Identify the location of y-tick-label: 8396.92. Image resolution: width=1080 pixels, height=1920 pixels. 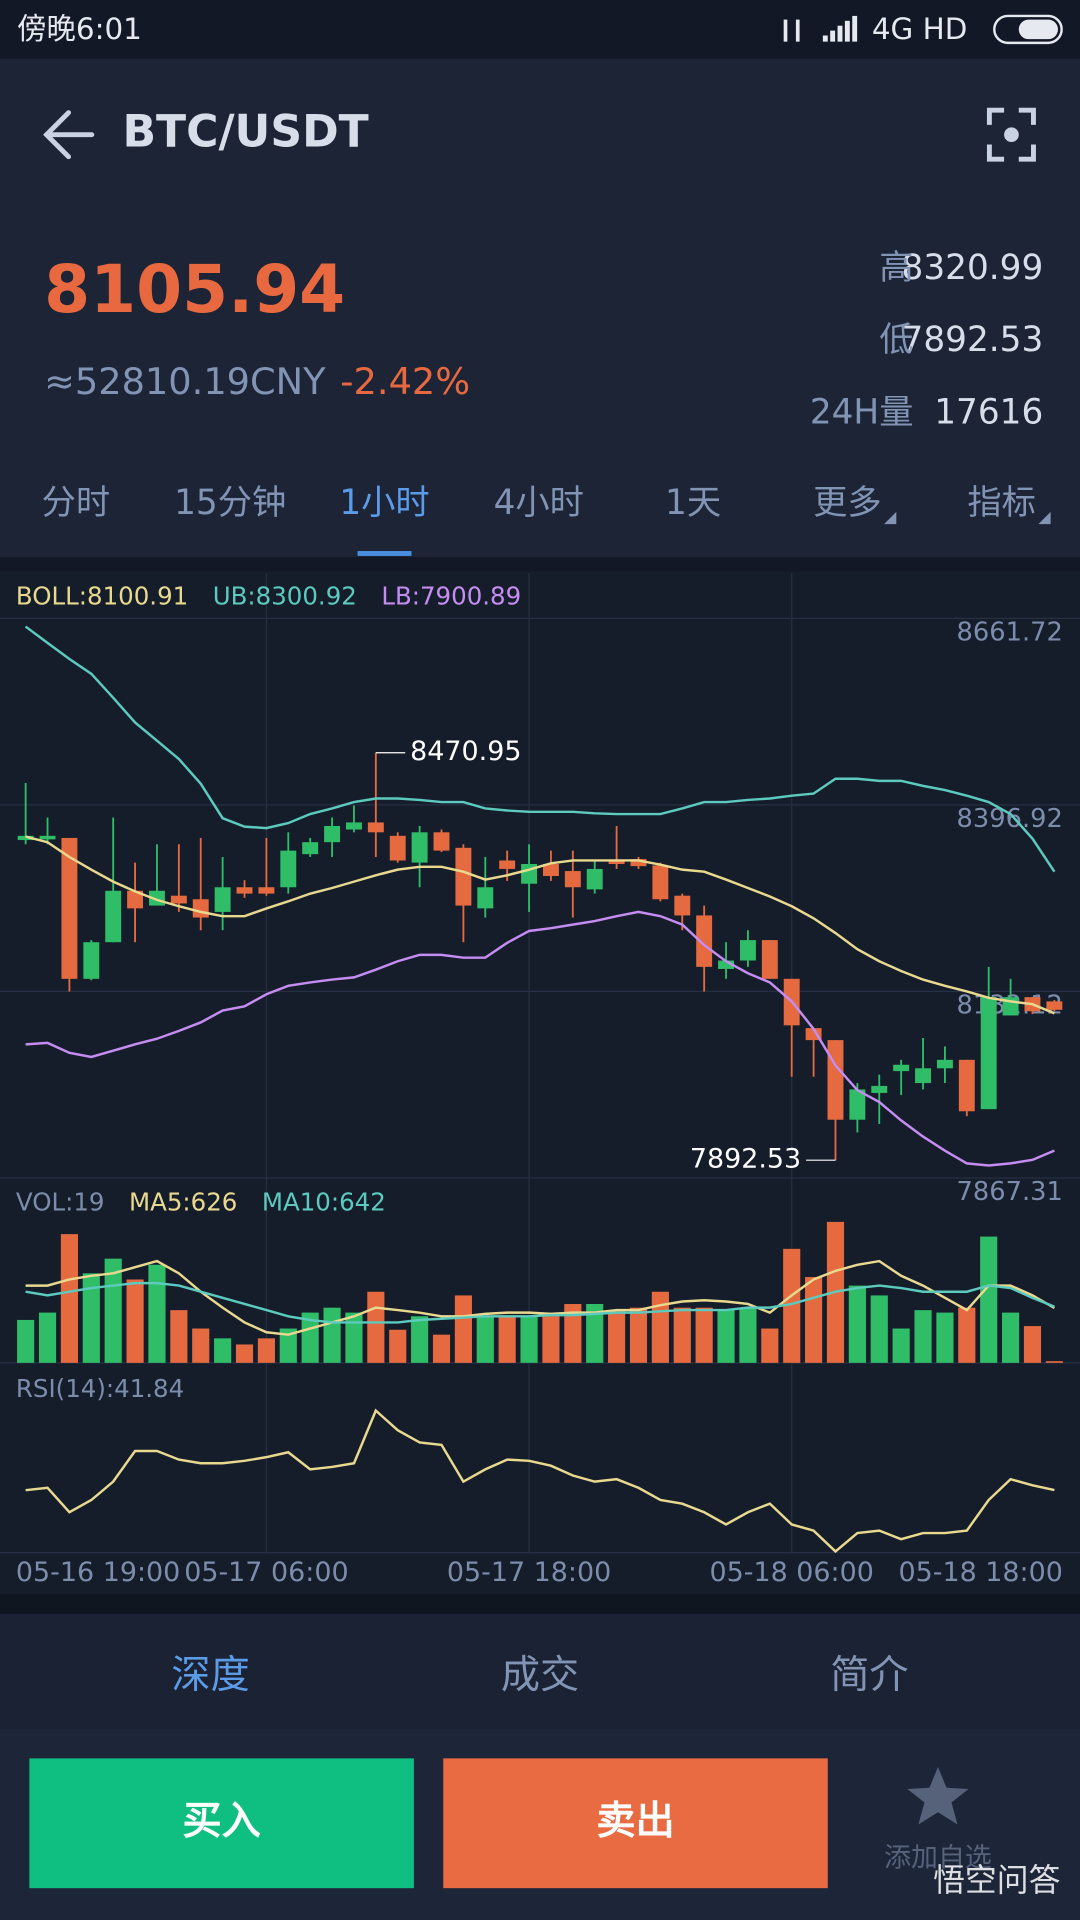
(1010, 819).